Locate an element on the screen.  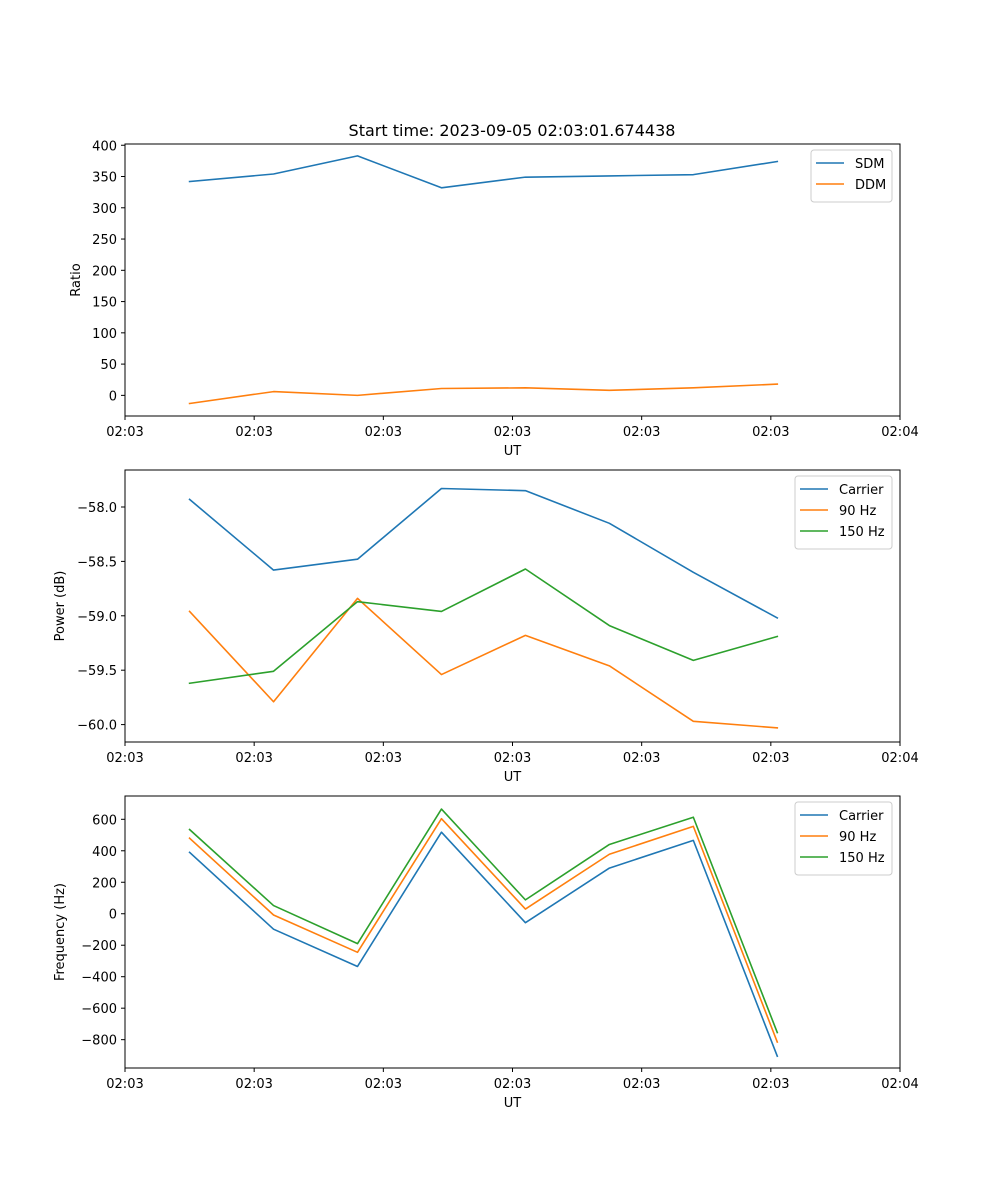
power-legend: Carrier 90 Hz 150 Hz is located at coordinates (843, 512).